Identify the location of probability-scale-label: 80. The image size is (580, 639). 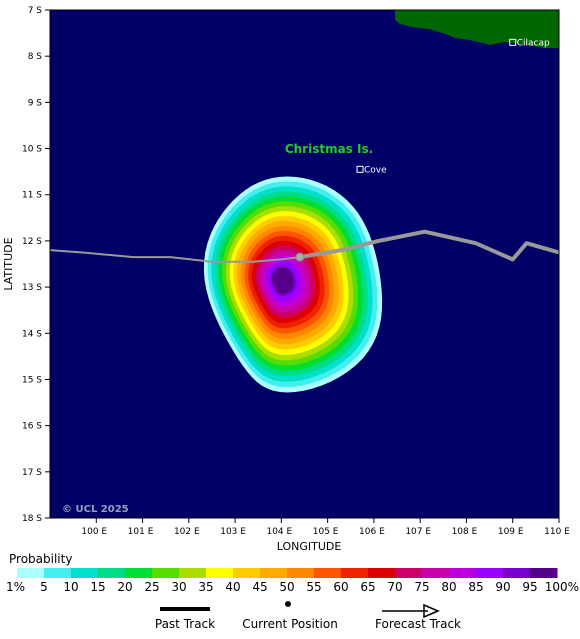
(448, 587).